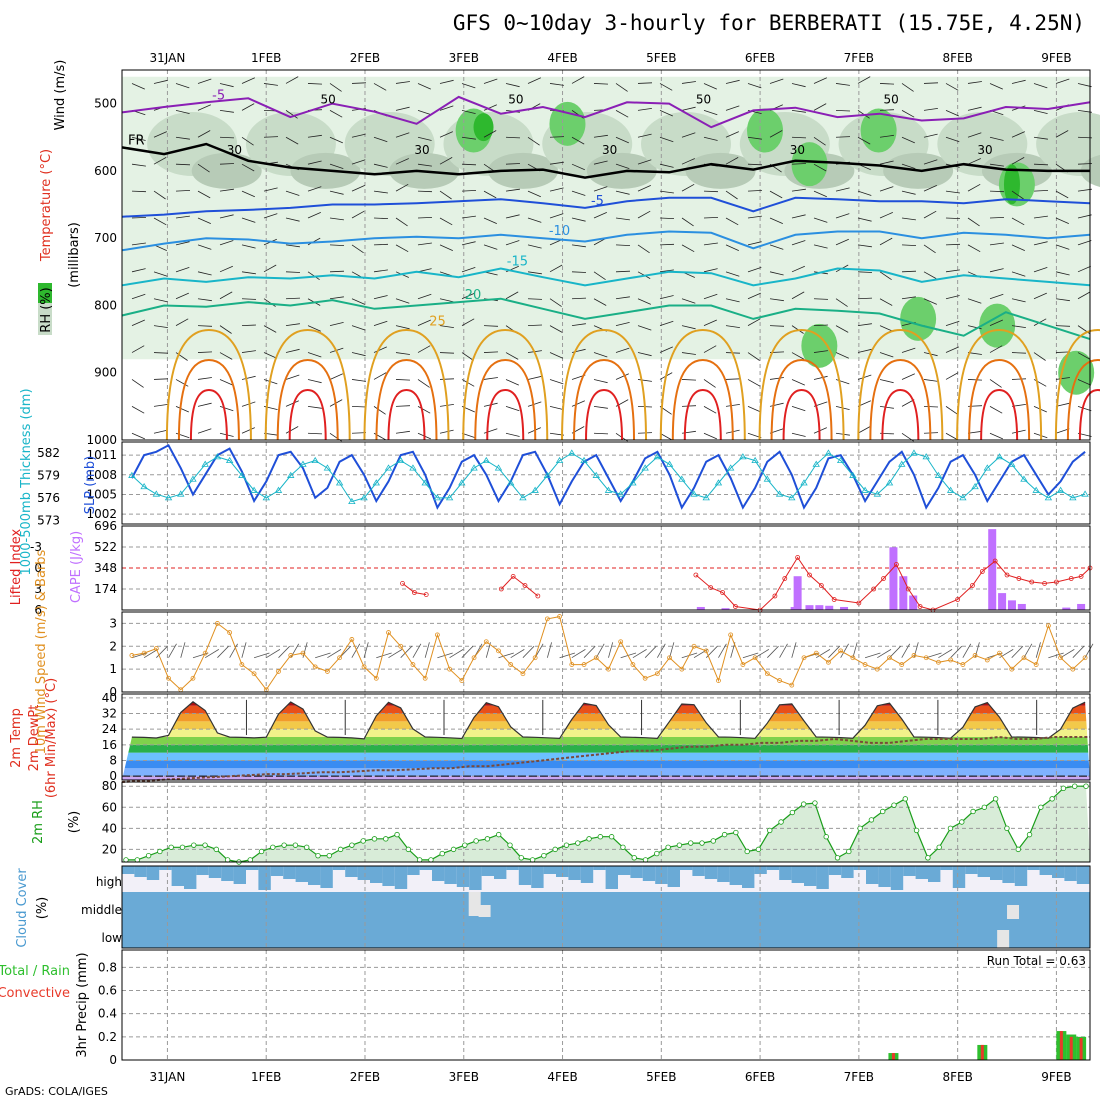 This screenshot has width=1100, height=1100. I want to click on cloud-row-label: low, so click(112, 938).